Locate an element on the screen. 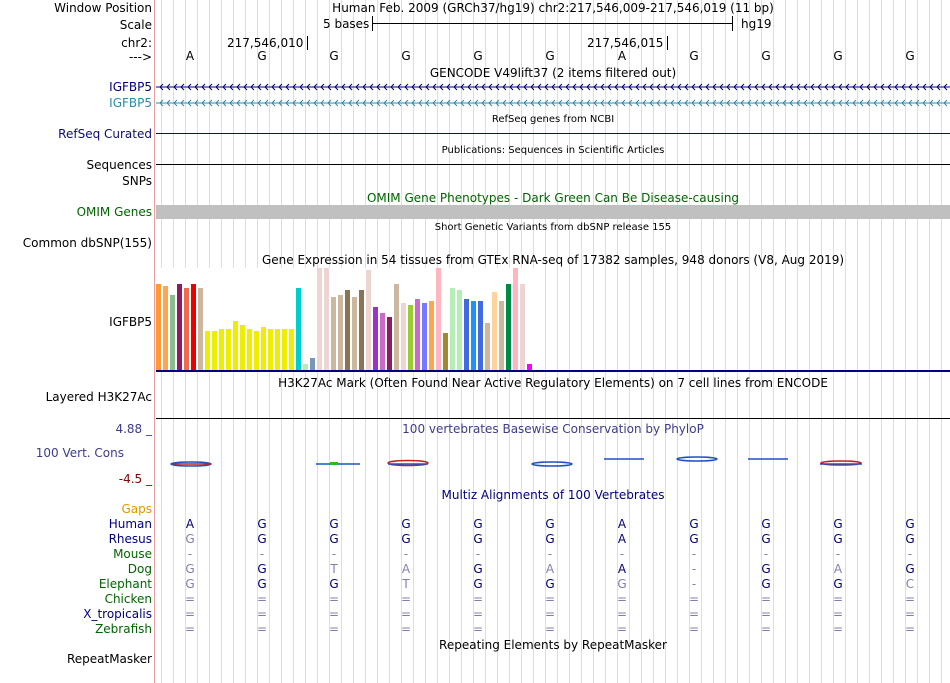 This screenshot has height=683, width=950. refseq-track-title: RefSeq genes from NCBI is located at coordinates (553, 119).